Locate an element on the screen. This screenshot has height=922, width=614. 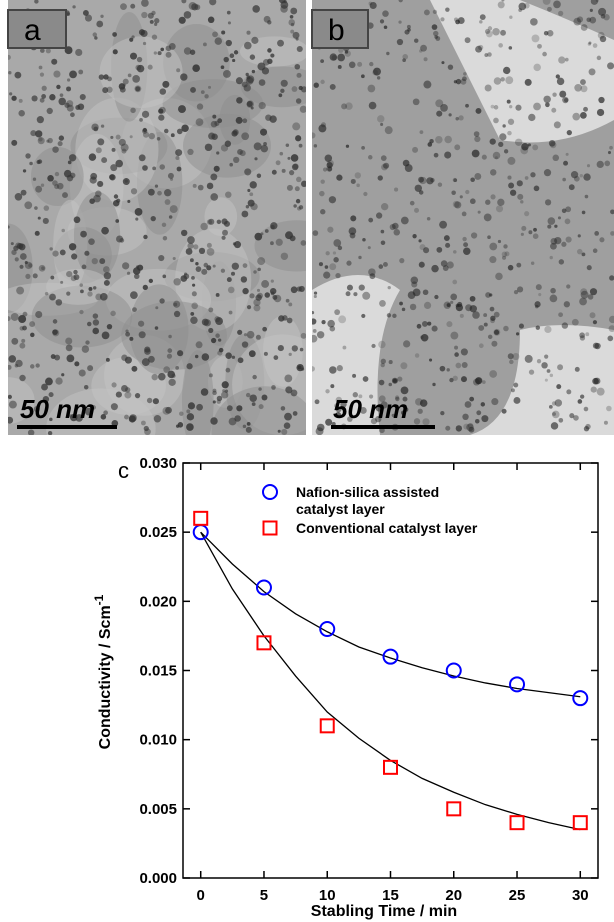
tem-patch is located at coordinates (272, 51).